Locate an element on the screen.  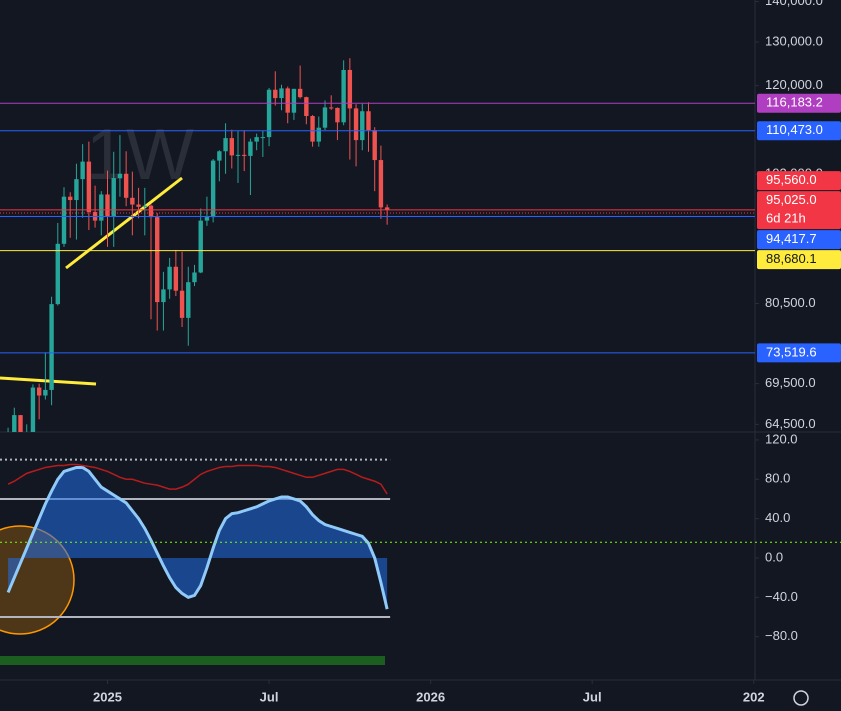
price-tag-label: 110,473.0 is located at coordinates (794, 129).